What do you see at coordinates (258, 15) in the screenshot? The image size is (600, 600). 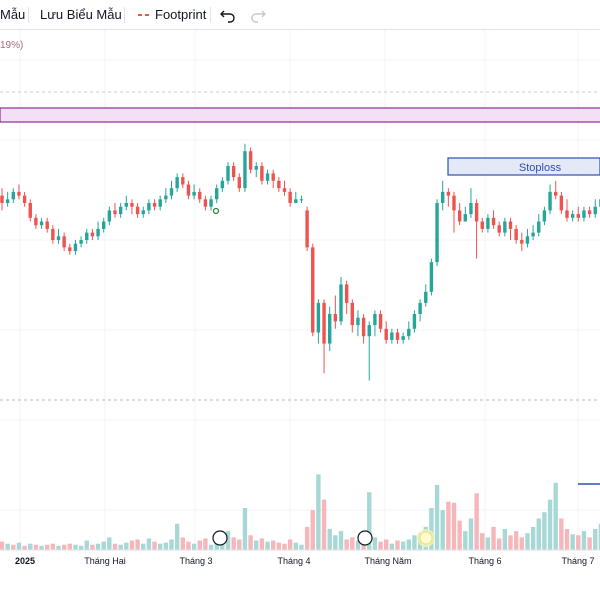 I see `redo-icon` at bounding box center [258, 15].